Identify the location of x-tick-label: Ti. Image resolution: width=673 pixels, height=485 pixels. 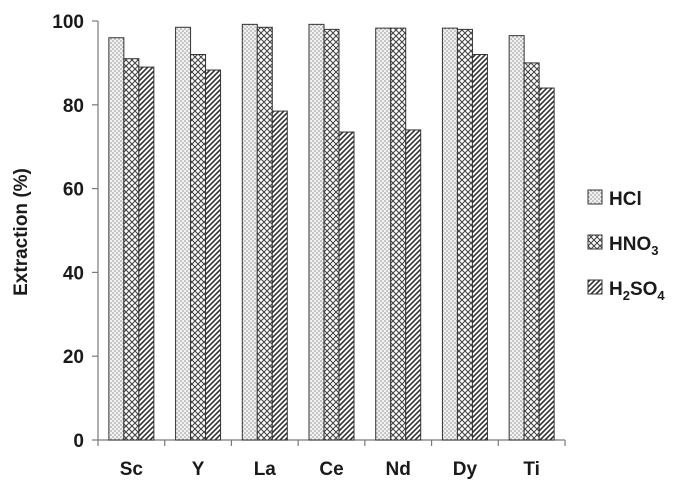
(531, 469).